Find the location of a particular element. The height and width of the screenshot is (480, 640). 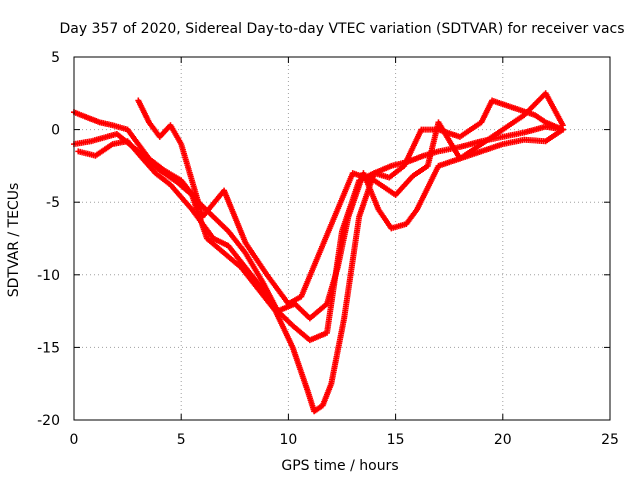

x-tick-label: 15 is located at coordinates (396, 440).